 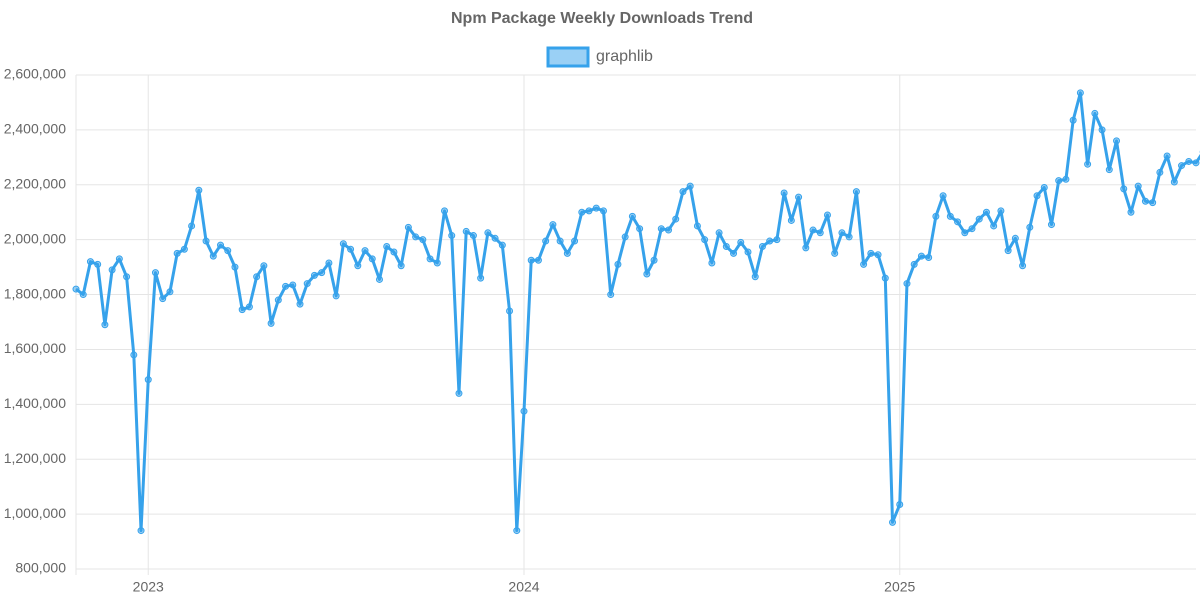 What do you see at coordinates (35, 293) in the screenshot?
I see `y-tick-label: 1,800,000` at bounding box center [35, 293].